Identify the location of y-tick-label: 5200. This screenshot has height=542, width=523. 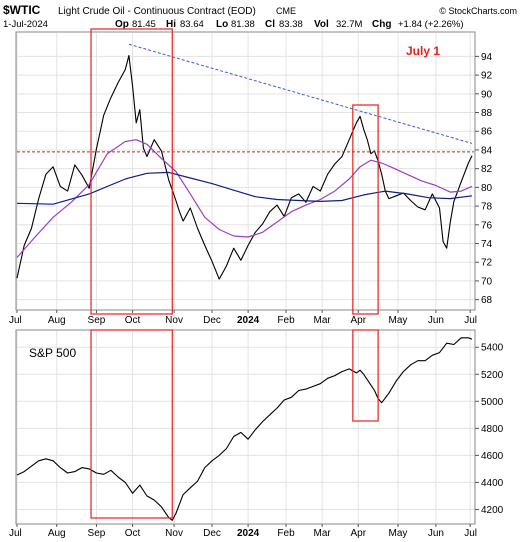
(492, 375).